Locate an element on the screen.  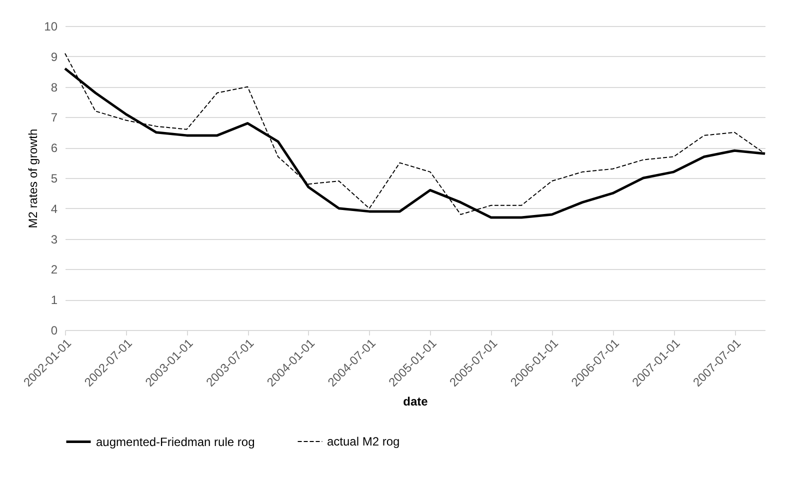
y-tick-label: 3 is located at coordinates (54, 239).